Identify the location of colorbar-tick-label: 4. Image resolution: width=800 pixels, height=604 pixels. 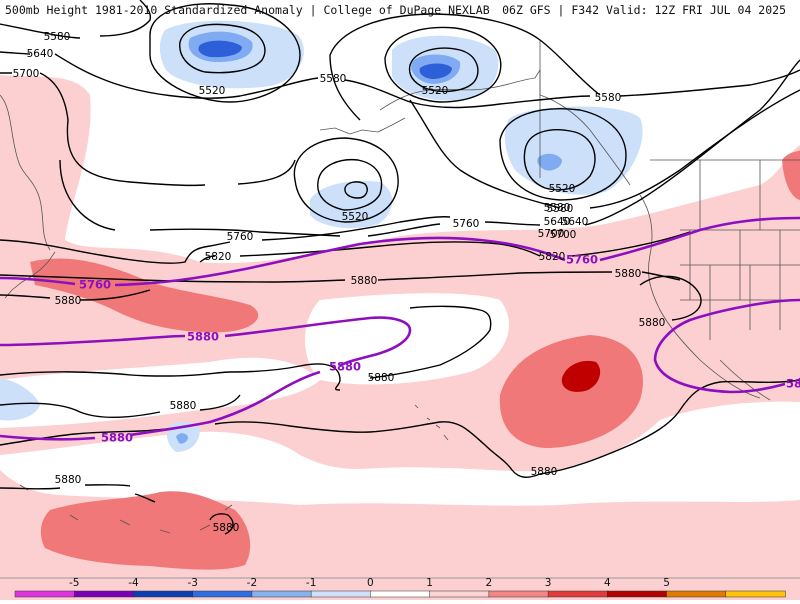
(607, 583).